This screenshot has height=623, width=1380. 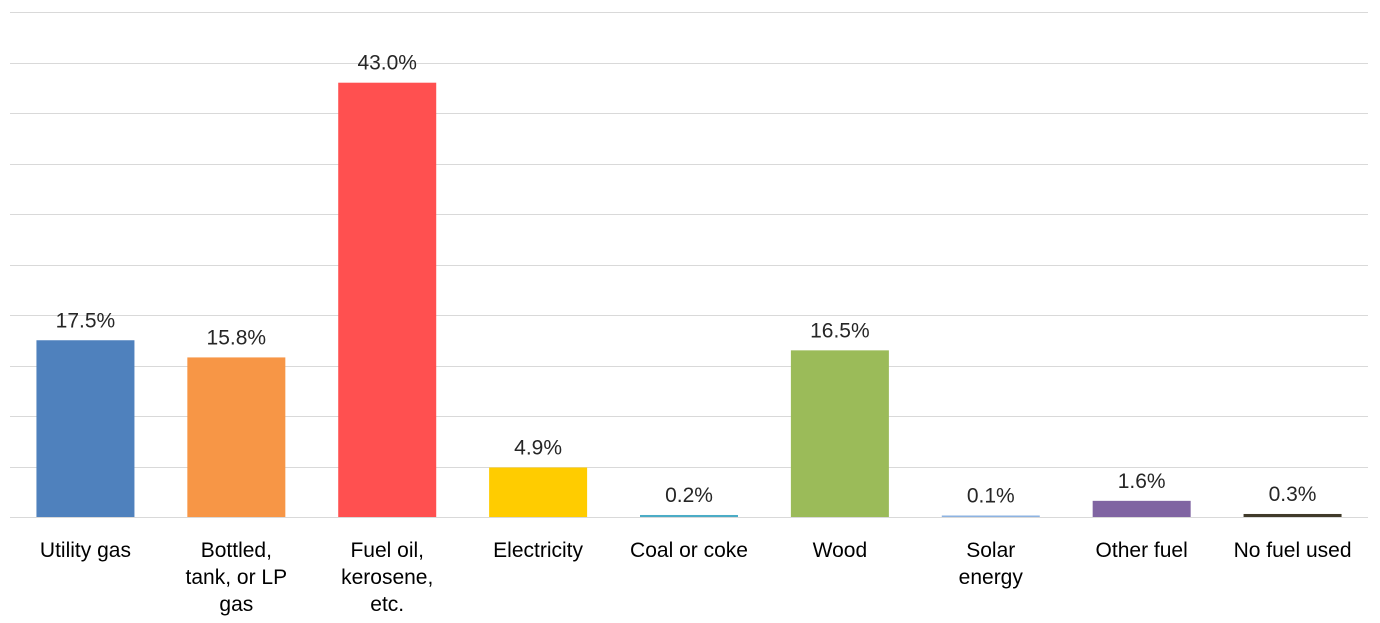 What do you see at coordinates (236, 550) in the screenshot?
I see `category-label: Bottled,` at bounding box center [236, 550].